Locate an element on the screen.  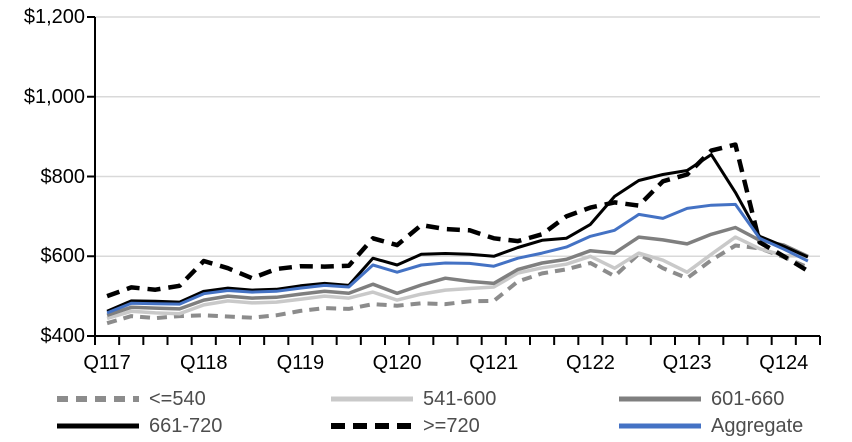
y-tick-label: $800 is located at coordinates (63, 176).